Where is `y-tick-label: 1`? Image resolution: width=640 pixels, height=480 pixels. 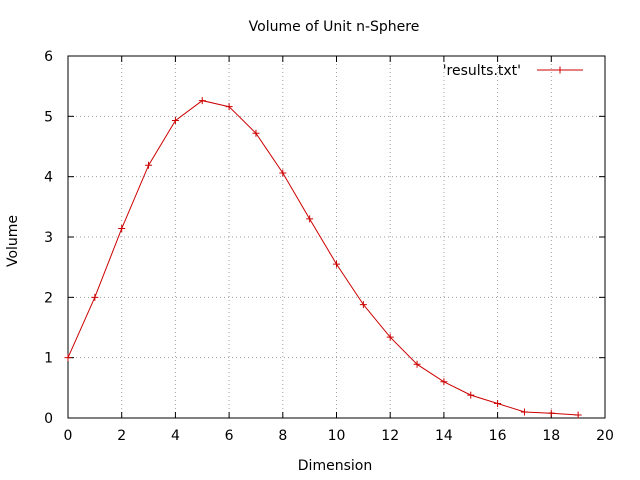 y-tick-label: 1 is located at coordinates (48, 359).